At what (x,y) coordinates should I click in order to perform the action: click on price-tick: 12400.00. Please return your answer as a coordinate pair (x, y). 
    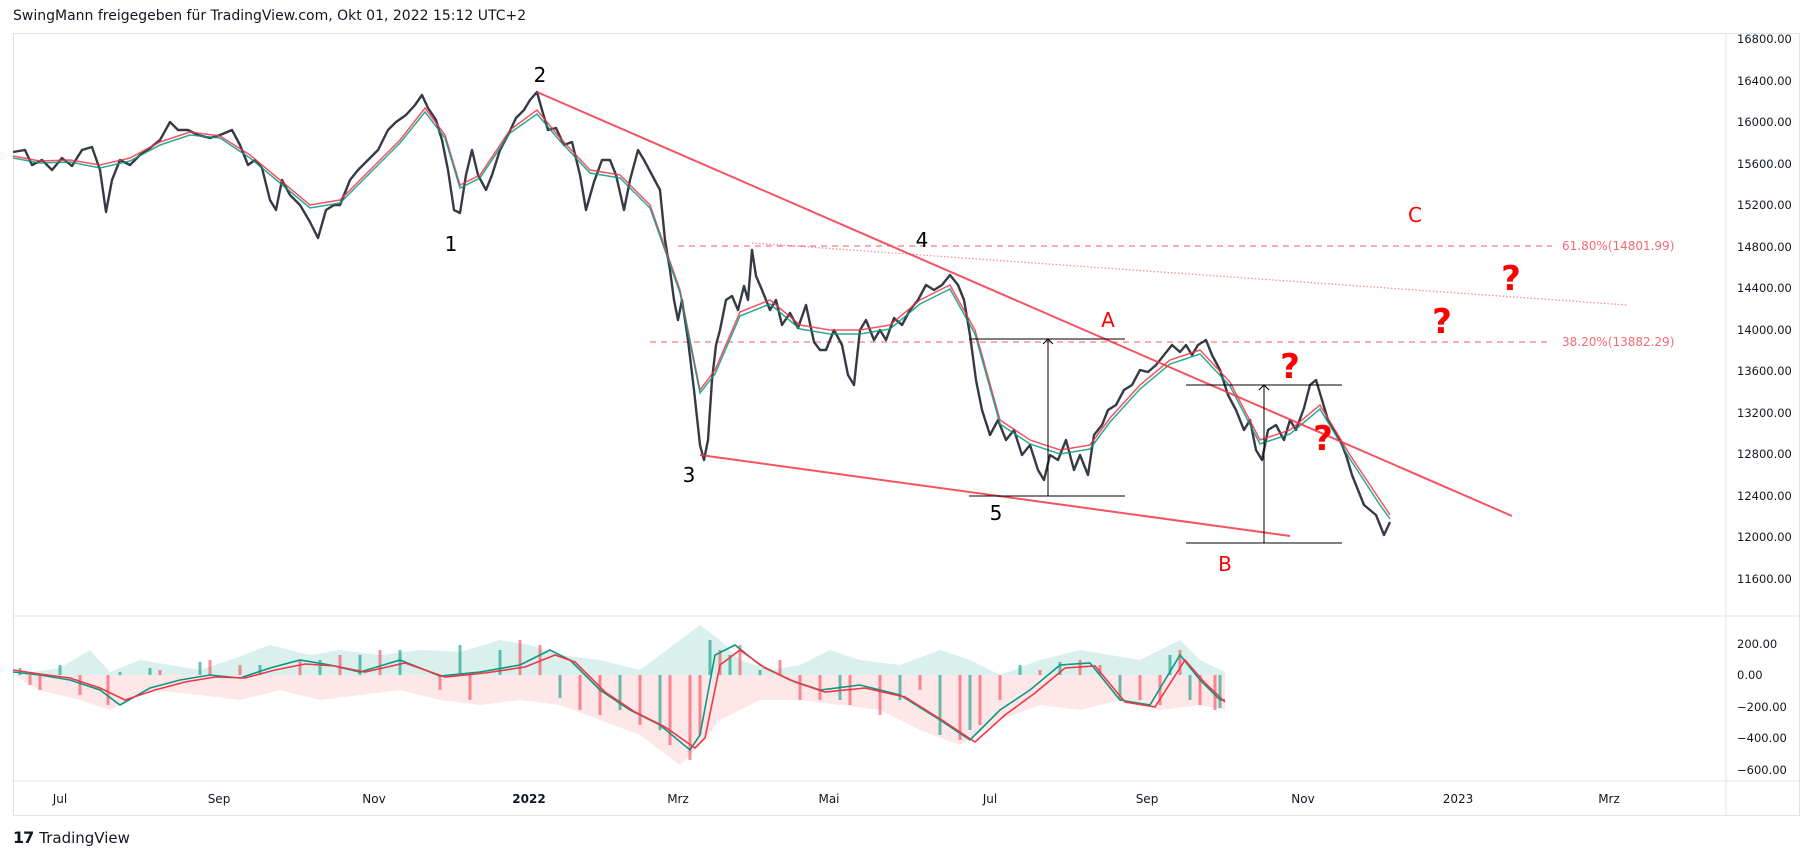
    Looking at the image, I should click on (1764, 496).